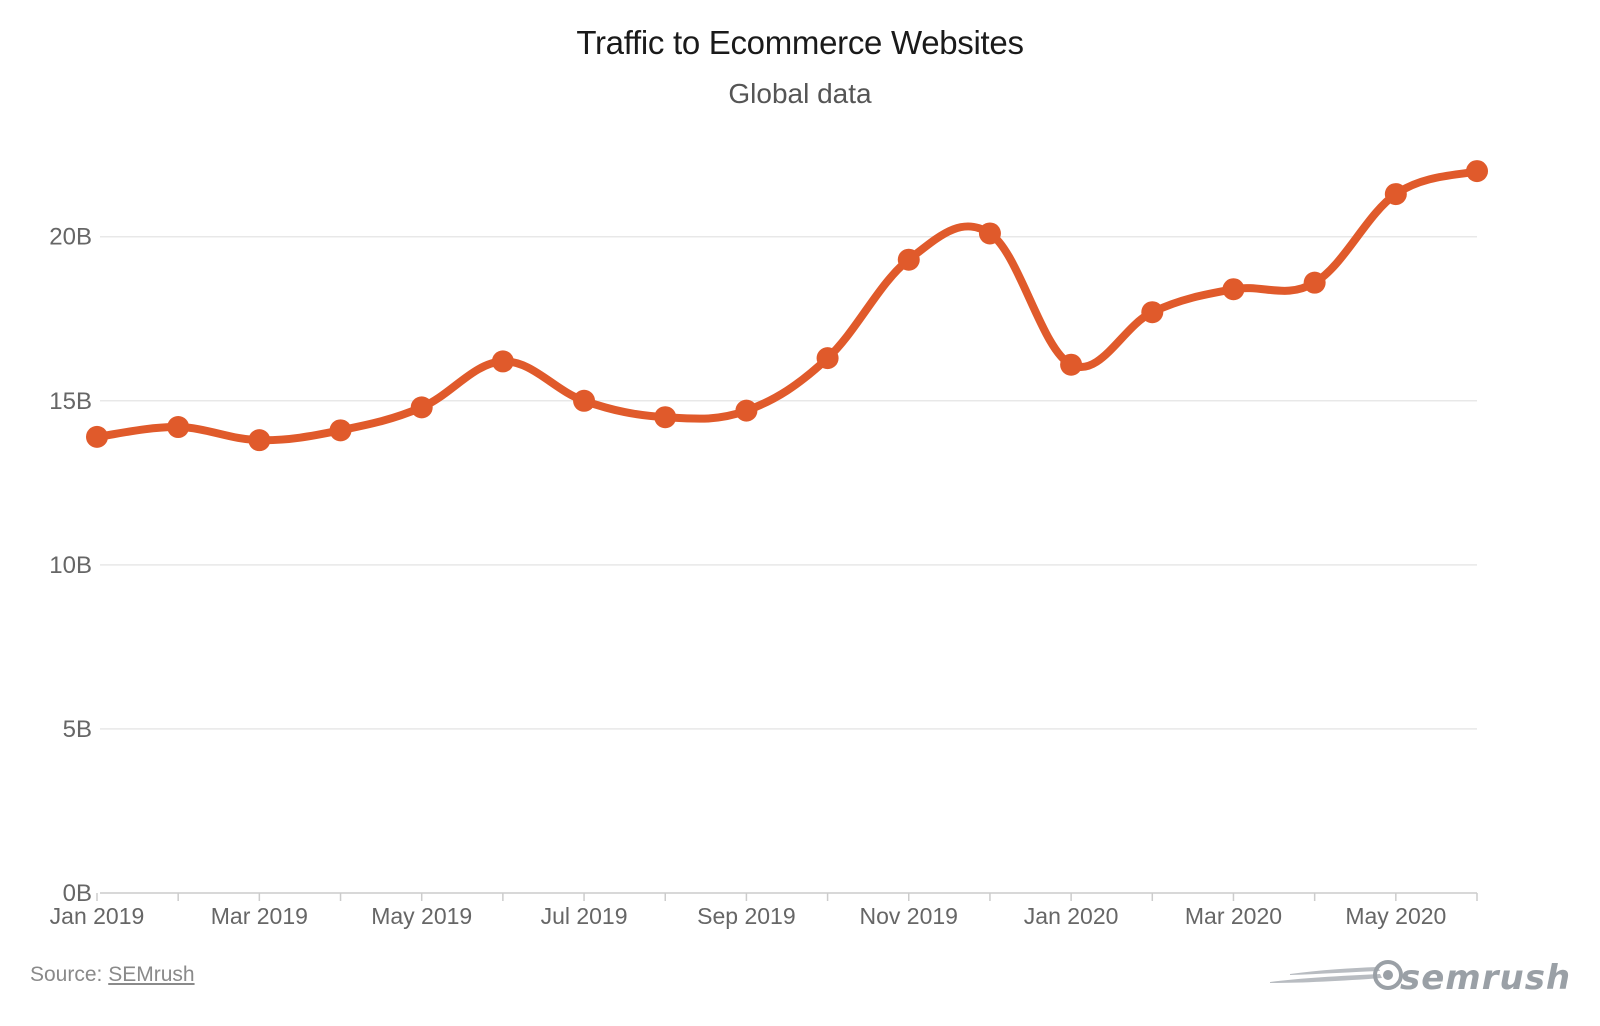 The image size is (1600, 1026). Describe the element at coordinates (77, 893) in the screenshot. I see `y-tick-label: 0B` at that location.